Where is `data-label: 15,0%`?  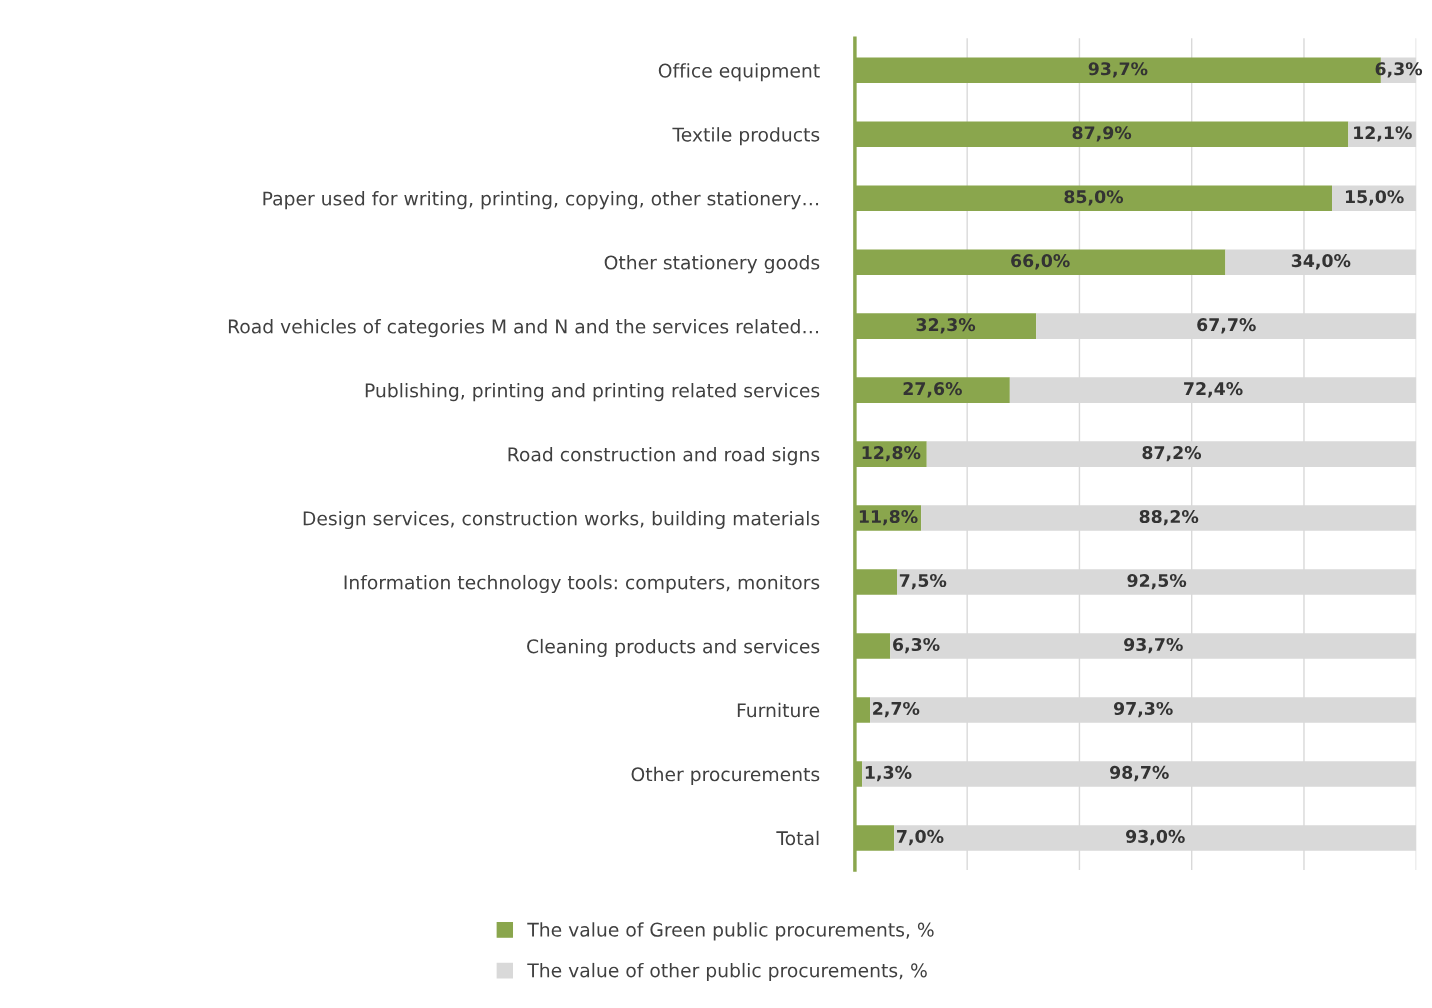
data-label: 15,0% is located at coordinates (1374, 198).